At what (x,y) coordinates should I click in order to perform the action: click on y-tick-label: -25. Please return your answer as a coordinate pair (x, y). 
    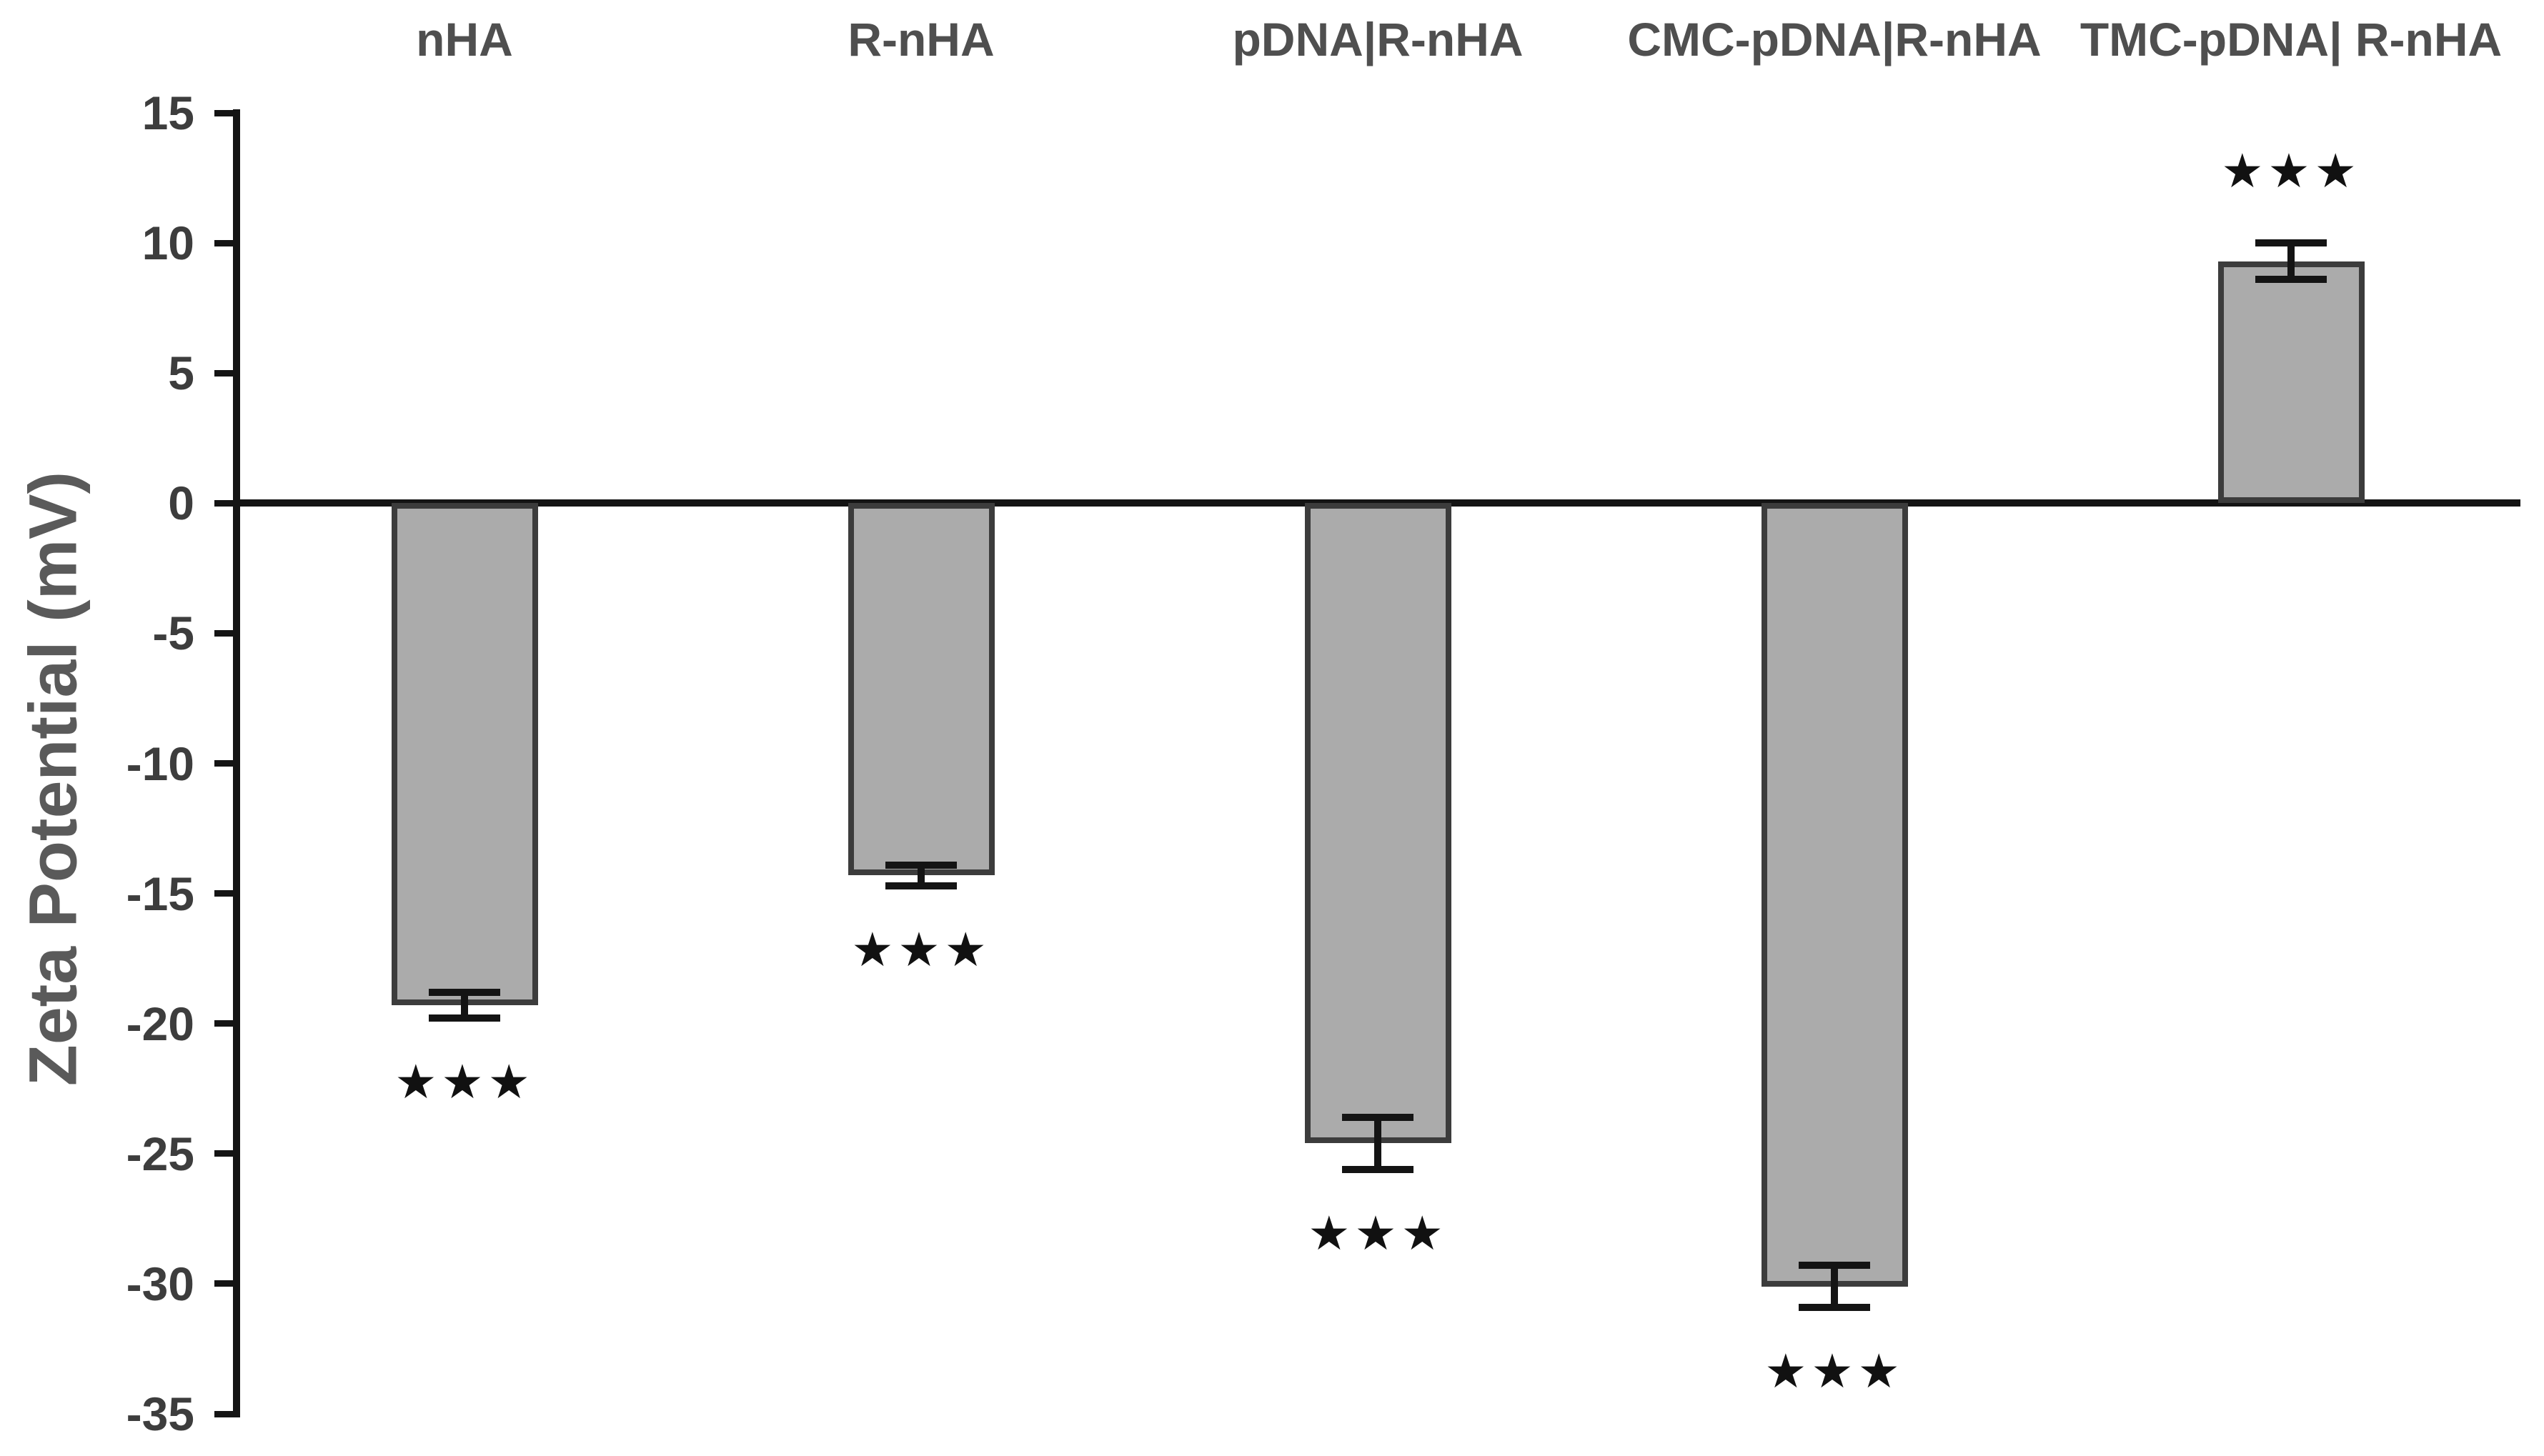
    Looking at the image, I should click on (160, 1153).